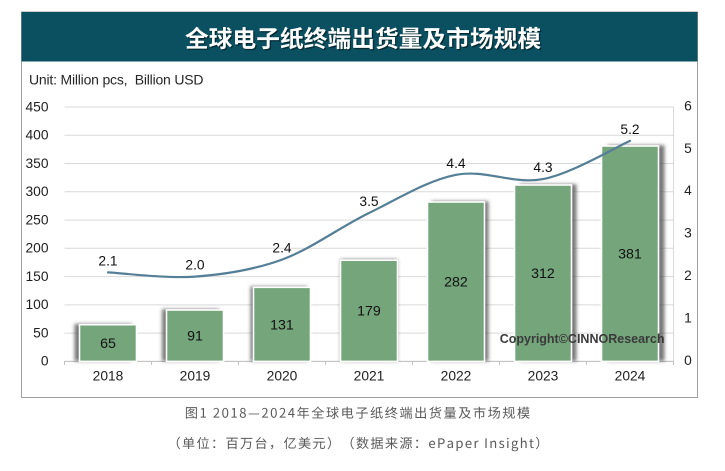 The width and height of the screenshot is (725, 471). What do you see at coordinates (543, 274) in the screenshot?
I see `svg-text: 312` at bounding box center [543, 274].